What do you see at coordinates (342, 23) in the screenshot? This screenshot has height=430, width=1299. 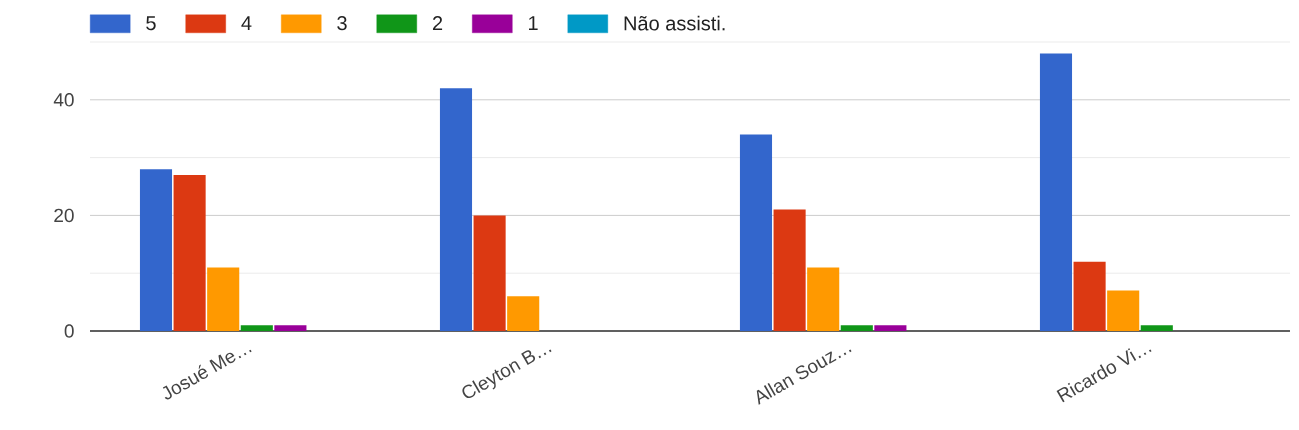 I see `legend-label: 3` at bounding box center [342, 23].